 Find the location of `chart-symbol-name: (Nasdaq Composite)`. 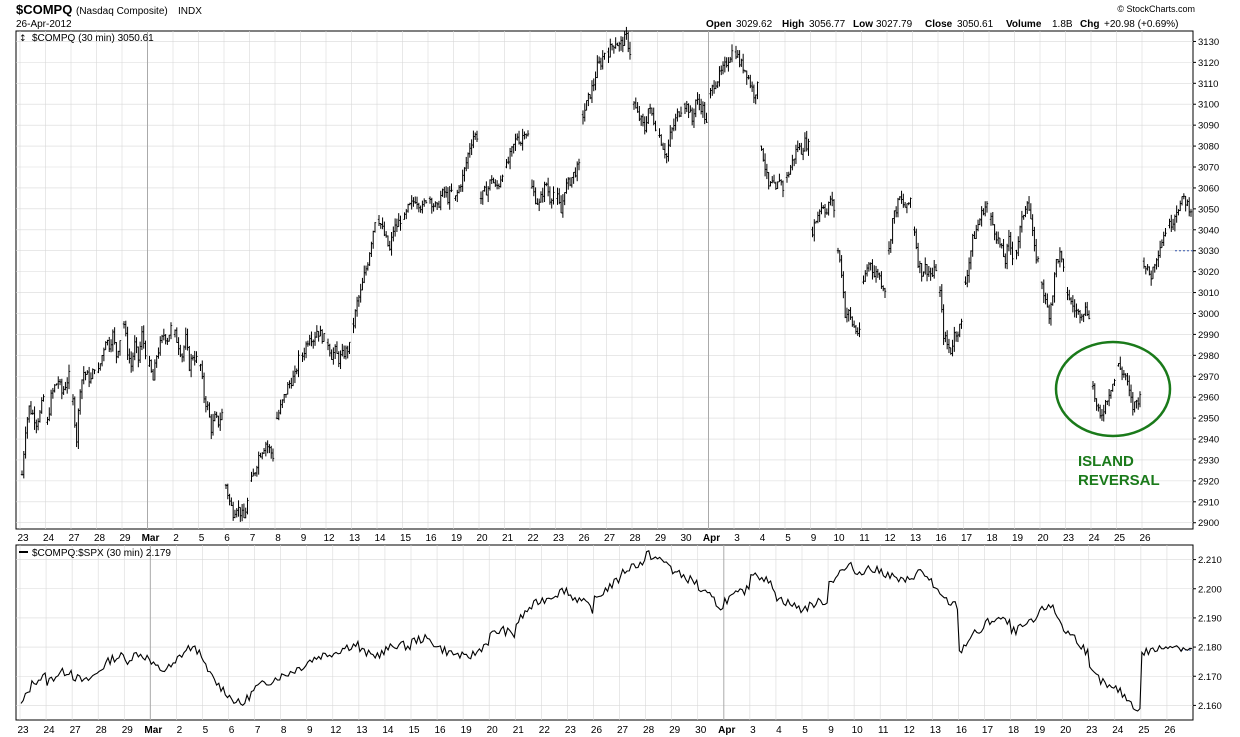

chart-symbol-name: (Nasdaq Composite) is located at coordinates (122, 11).